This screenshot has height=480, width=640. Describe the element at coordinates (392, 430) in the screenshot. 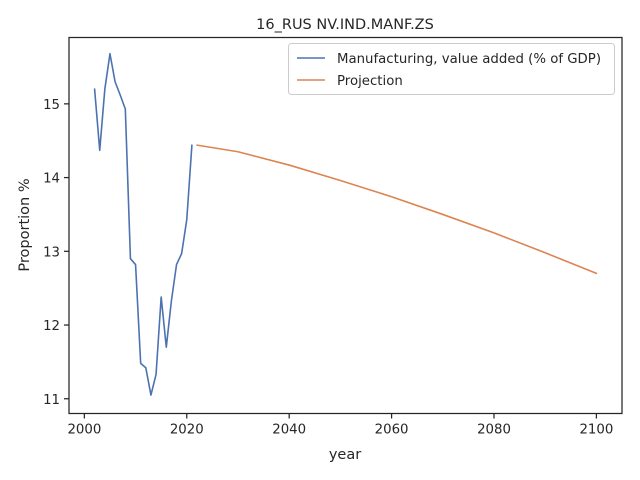

I see `x-tick-label: 2060` at that location.